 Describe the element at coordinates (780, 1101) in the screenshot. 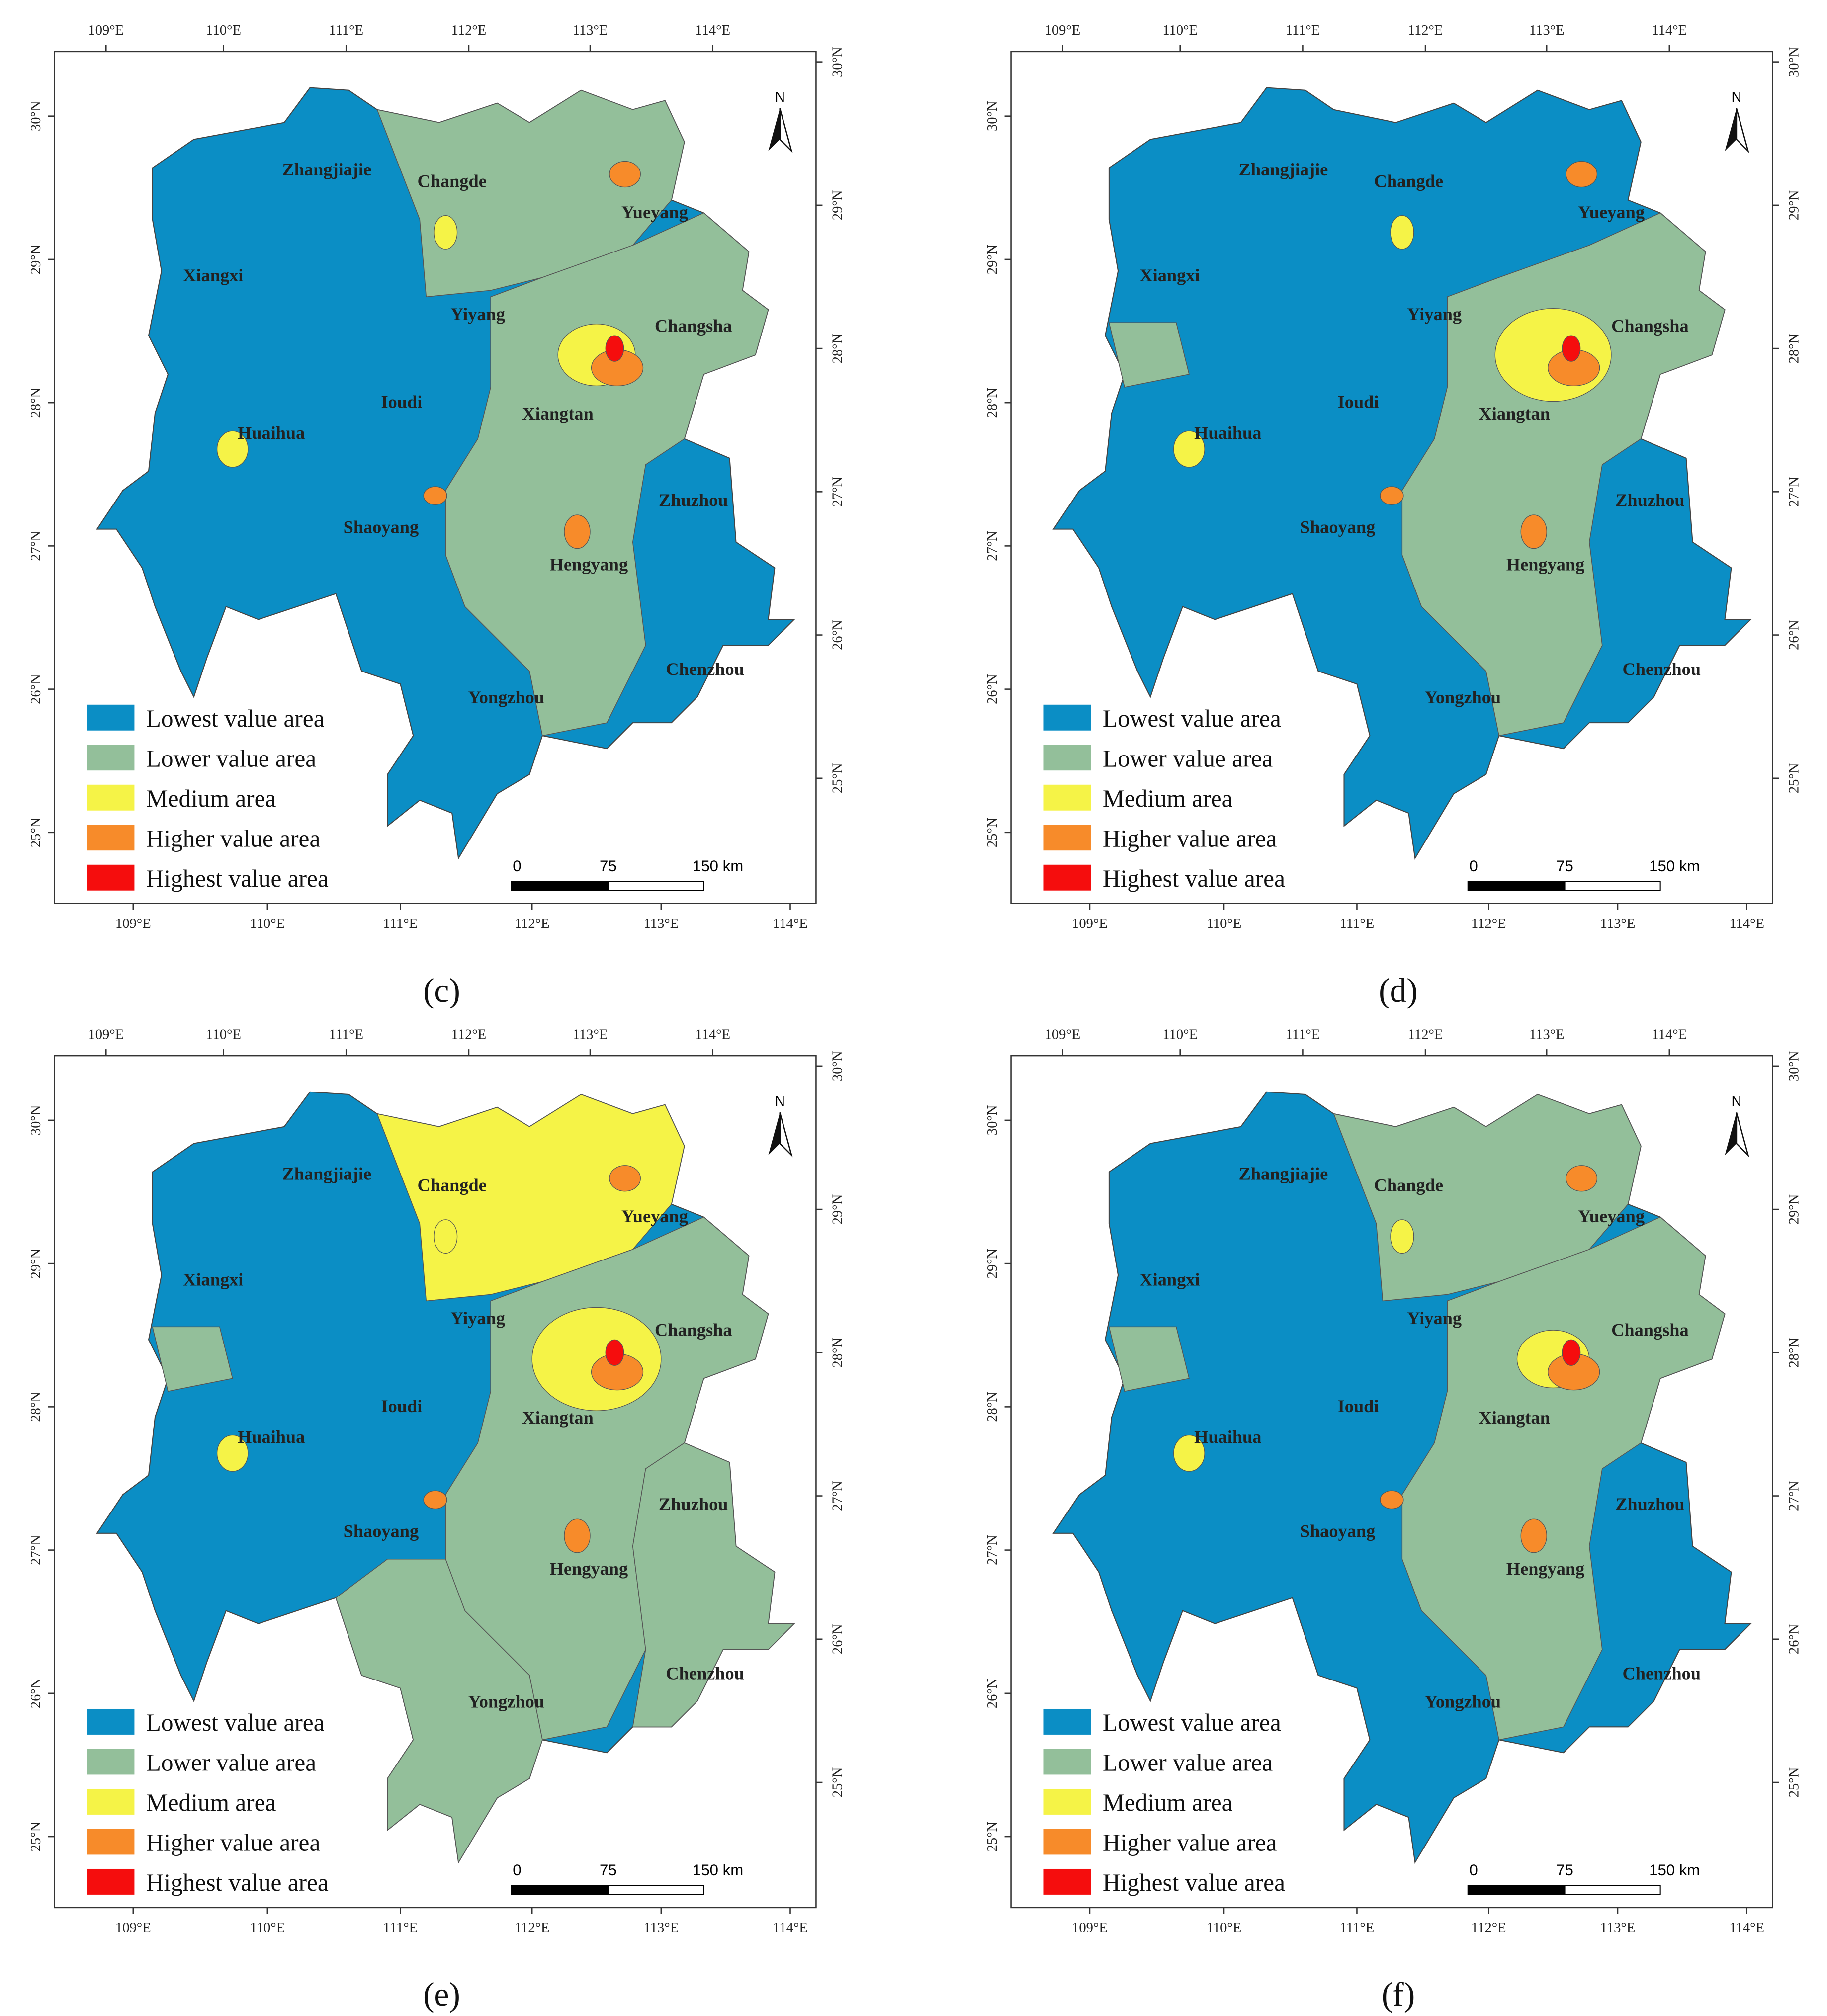

I see `north-label: N` at that location.